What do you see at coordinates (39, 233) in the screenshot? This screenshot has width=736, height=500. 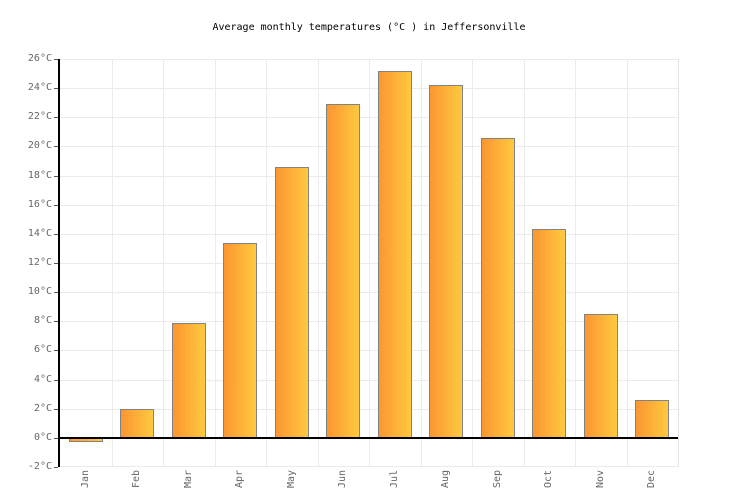 I see `y-tick-label: 14°C` at bounding box center [39, 233].